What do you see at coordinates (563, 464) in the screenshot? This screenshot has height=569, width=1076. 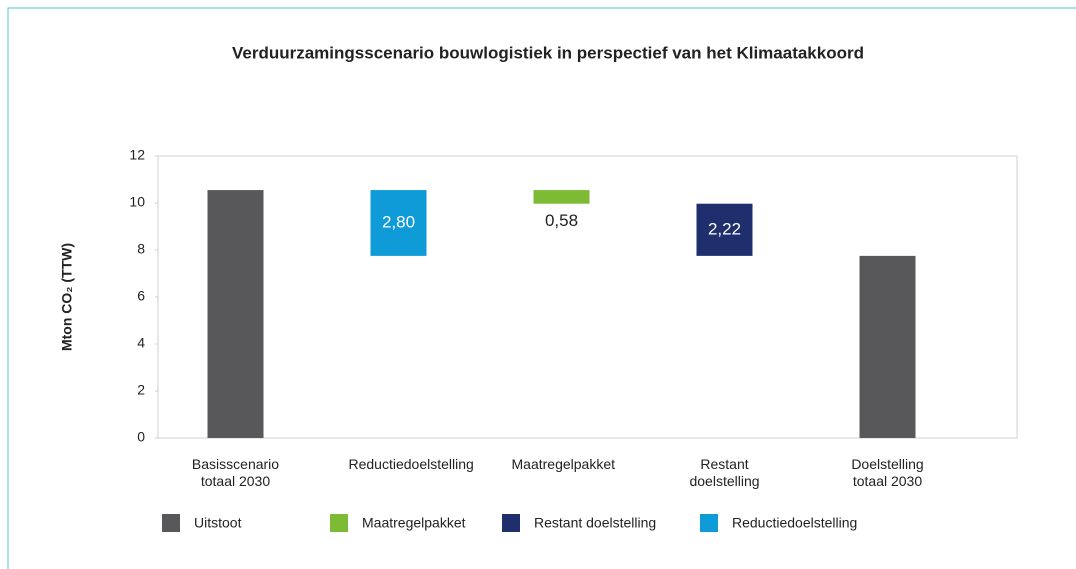 I see `x-tick-label: Maatregelpakket` at bounding box center [563, 464].